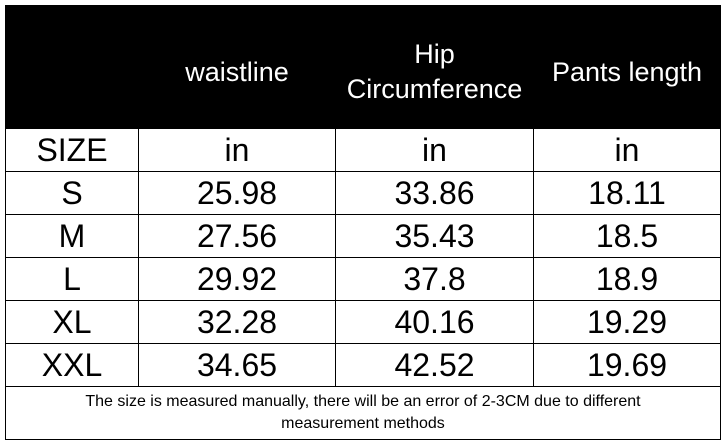 This screenshot has height=440, width=726. What do you see at coordinates (627, 236) in the screenshot?
I see `cell: 18.5` at bounding box center [627, 236].